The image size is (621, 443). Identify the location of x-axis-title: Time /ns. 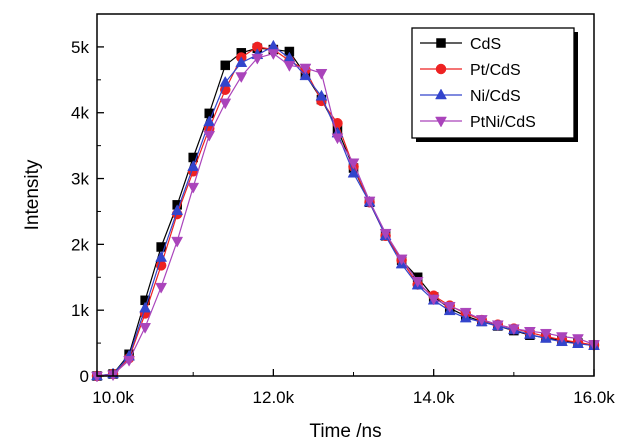
(345, 431).